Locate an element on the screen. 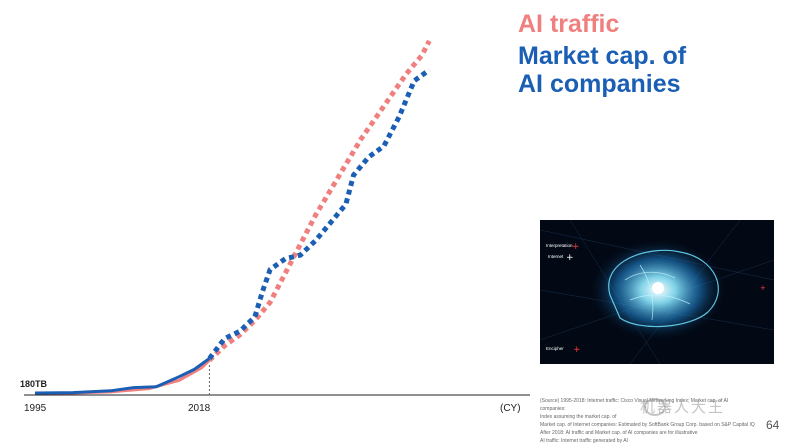 This screenshot has height=445, width=800. x-axis-unit: (CY) is located at coordinates (510, 408).